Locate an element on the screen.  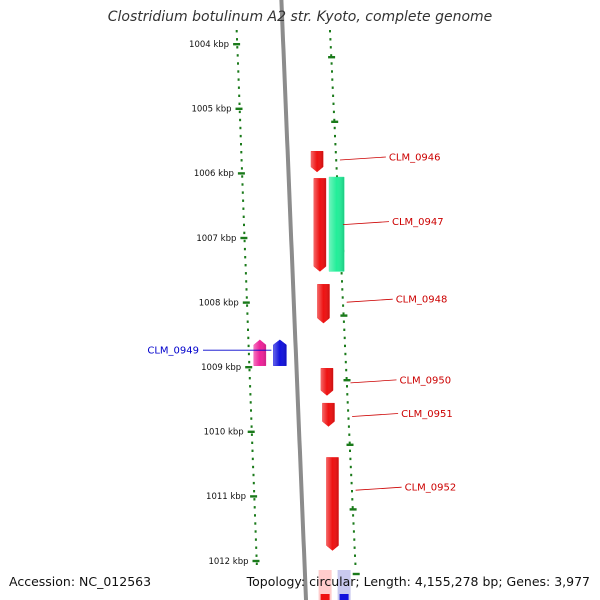
gene-CLM_0952-shading is located at coordinates (332, 504).